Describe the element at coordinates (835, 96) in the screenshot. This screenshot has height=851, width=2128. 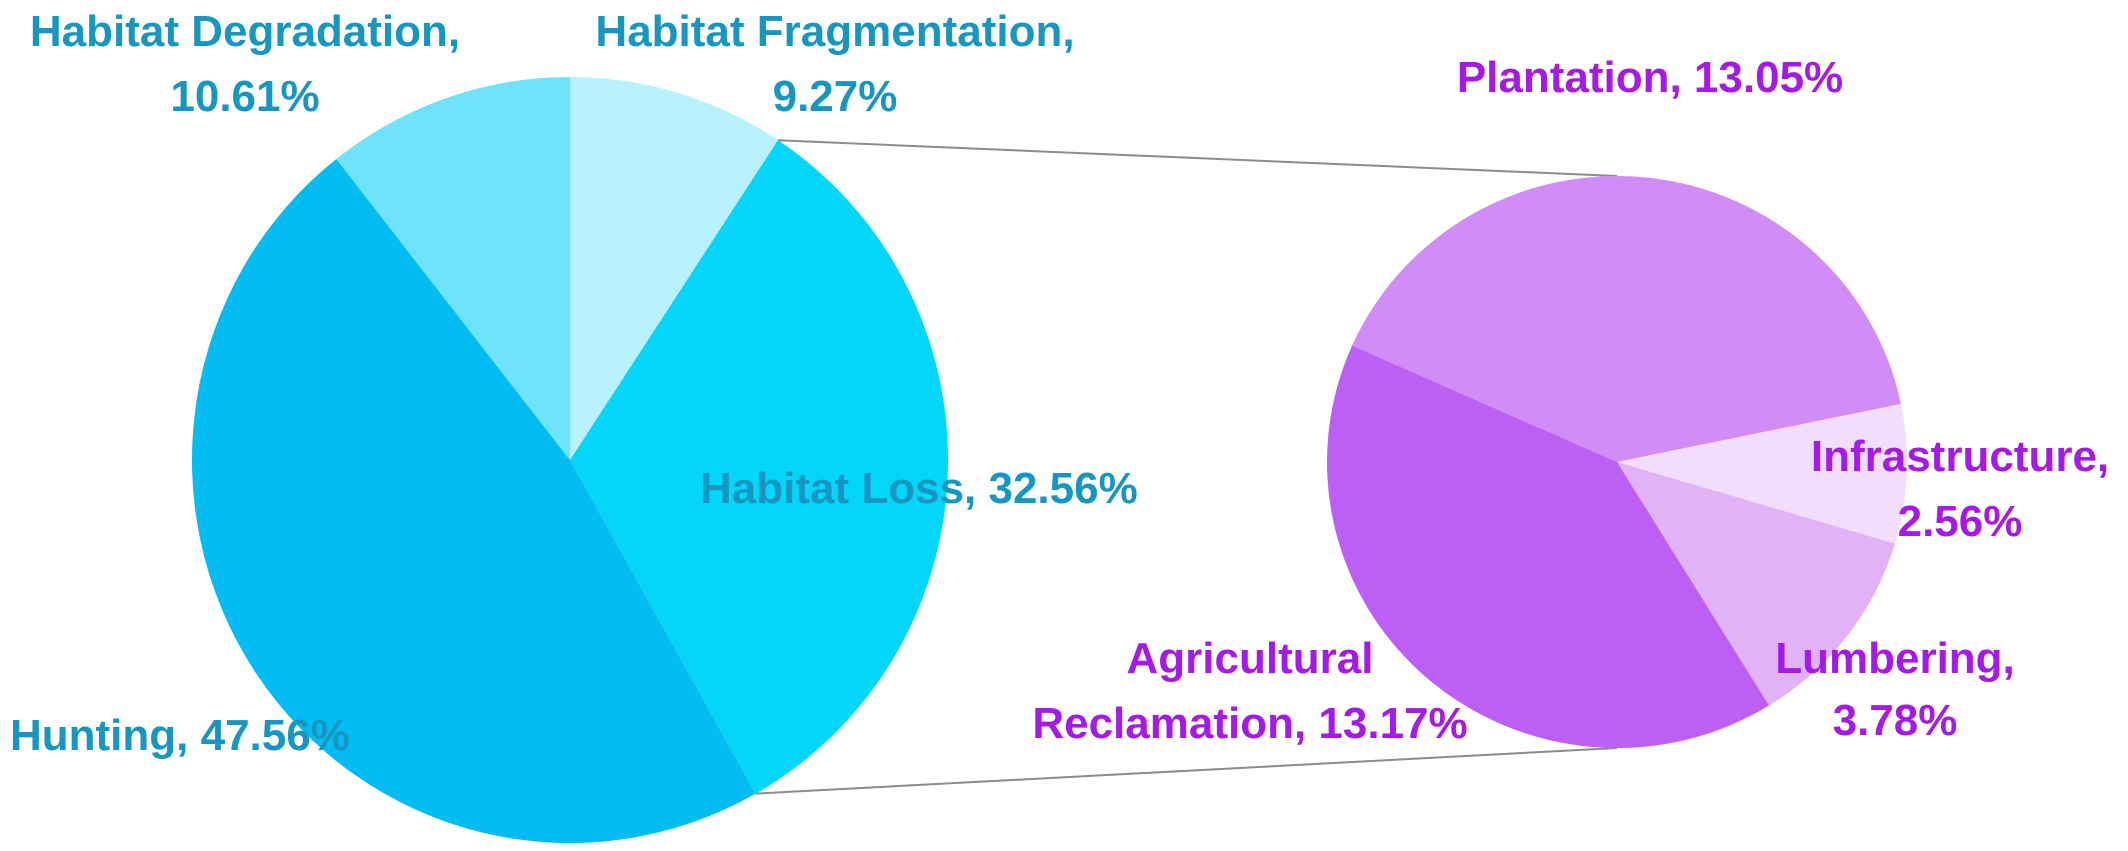
I see `slice-value-habitat-fragmentation: 9.27%` at that location.